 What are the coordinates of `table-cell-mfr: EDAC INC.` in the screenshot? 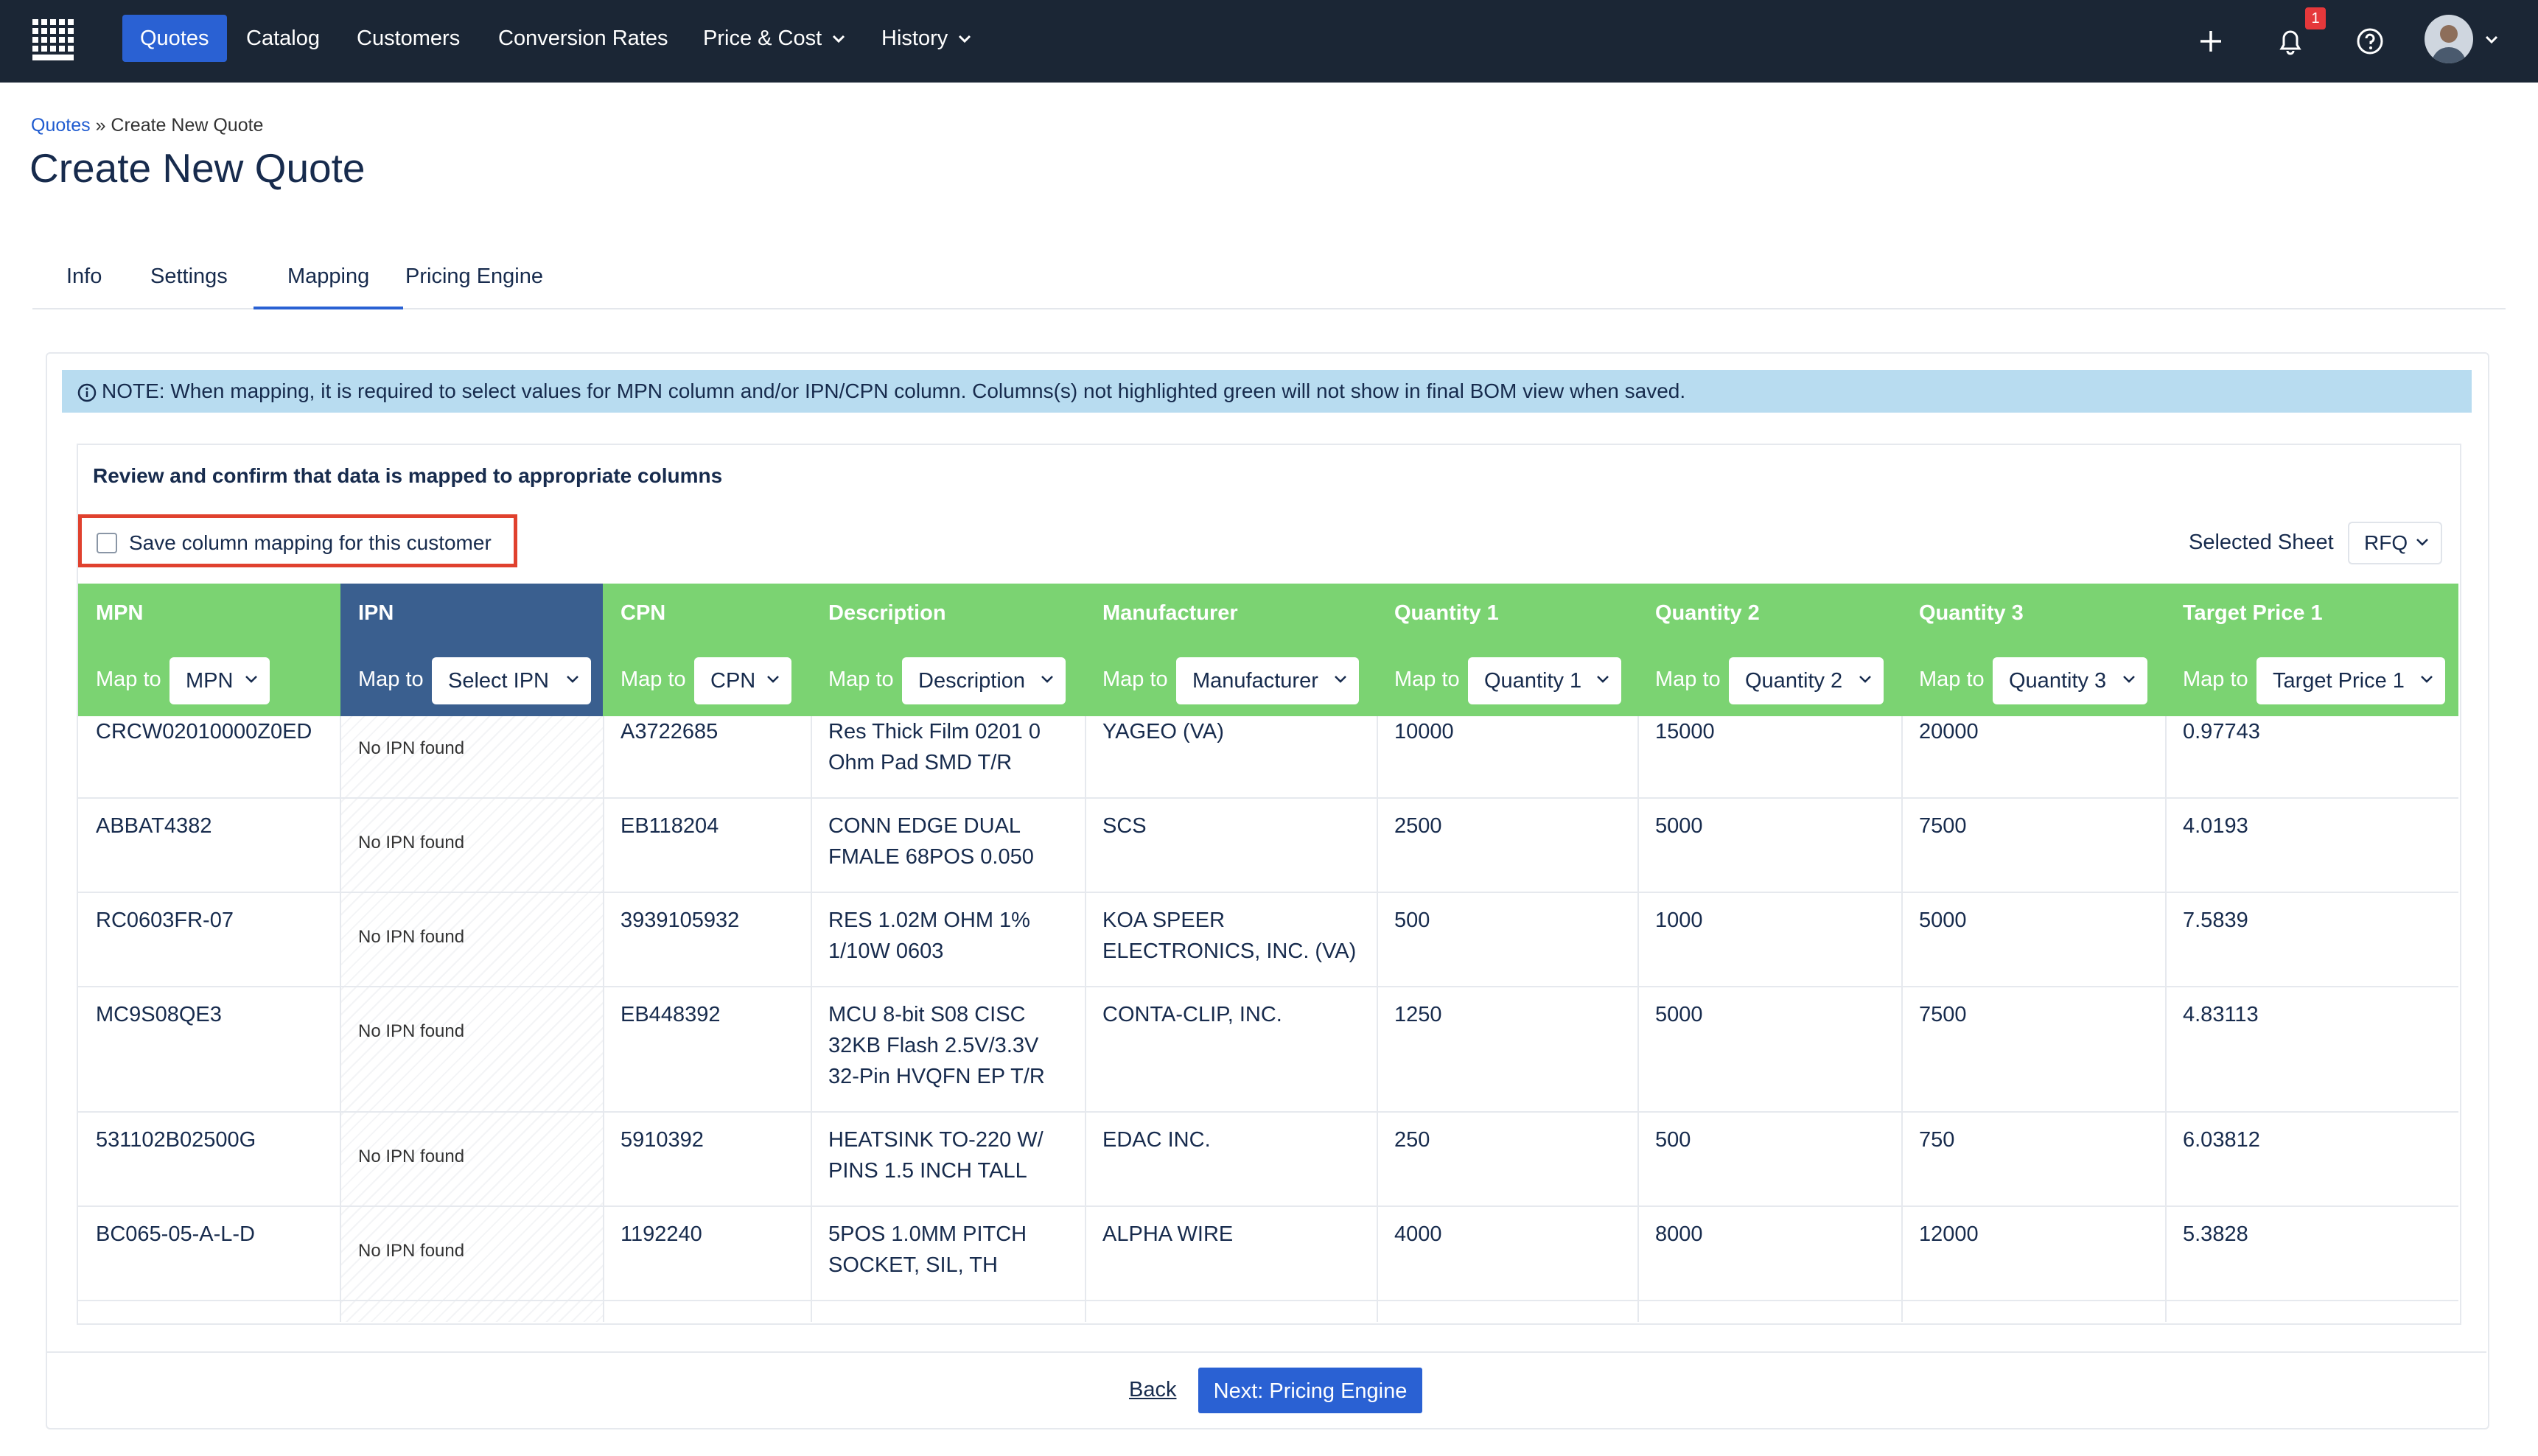 It's located at (1156, 1140).